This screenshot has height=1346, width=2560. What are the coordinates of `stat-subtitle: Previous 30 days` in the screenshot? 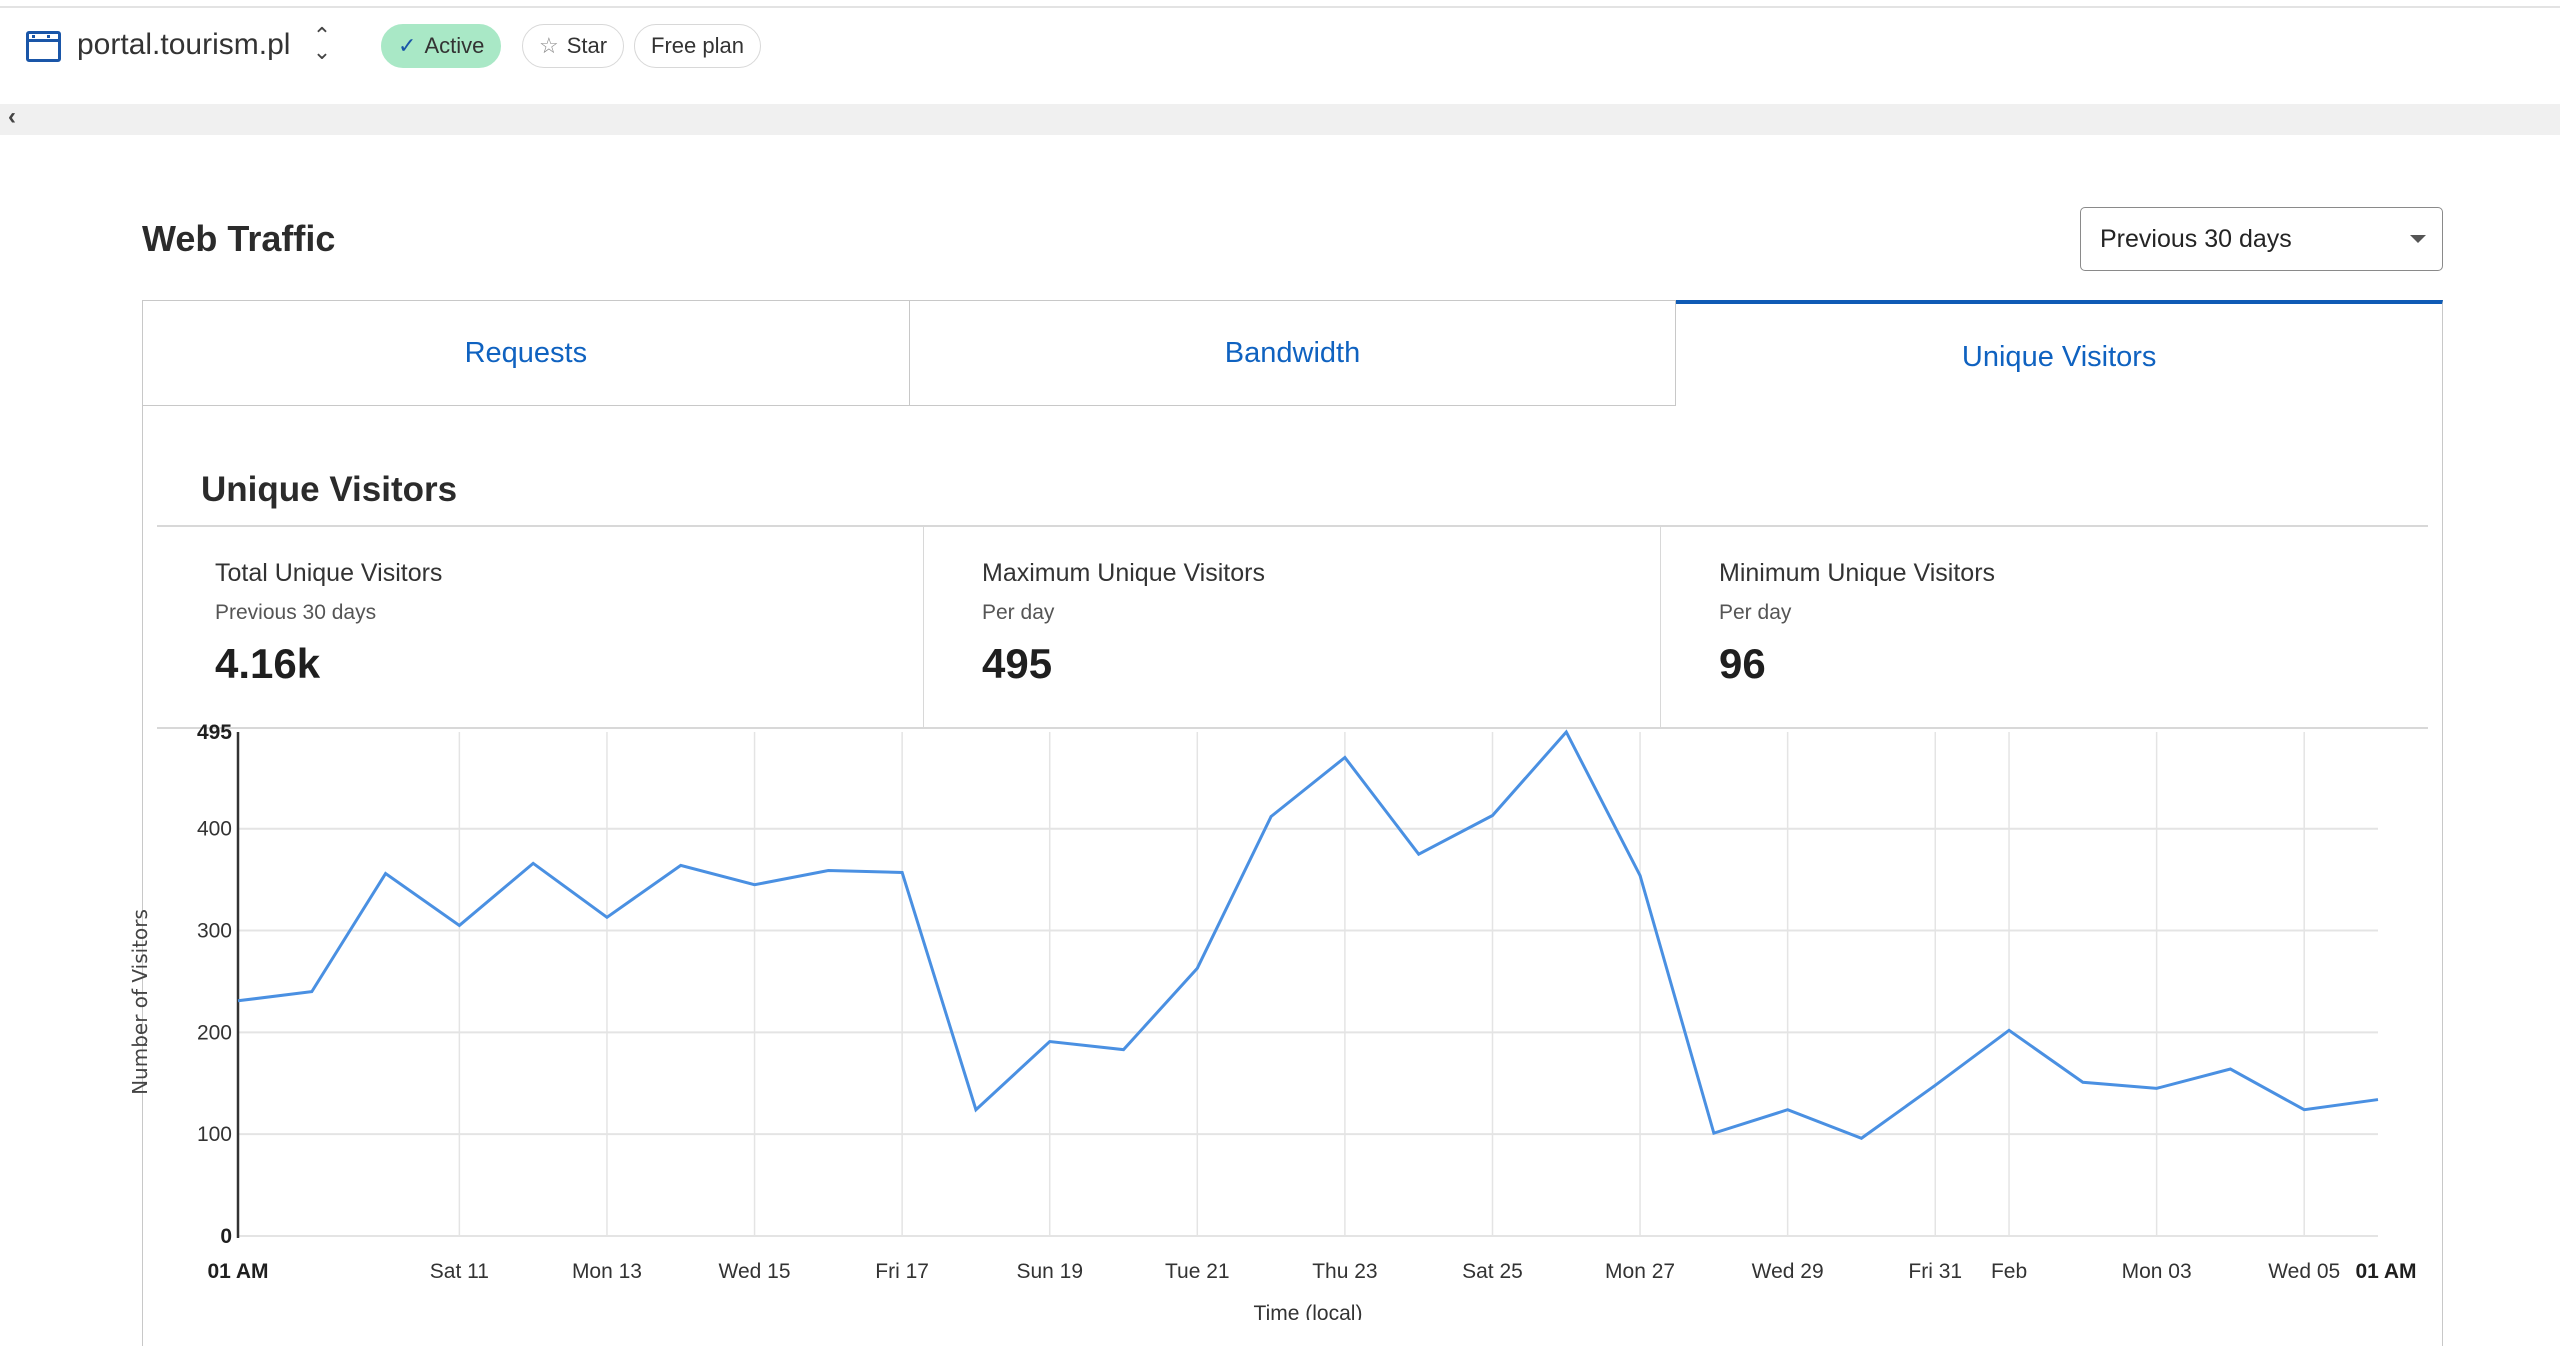 It's located at (295, 613).